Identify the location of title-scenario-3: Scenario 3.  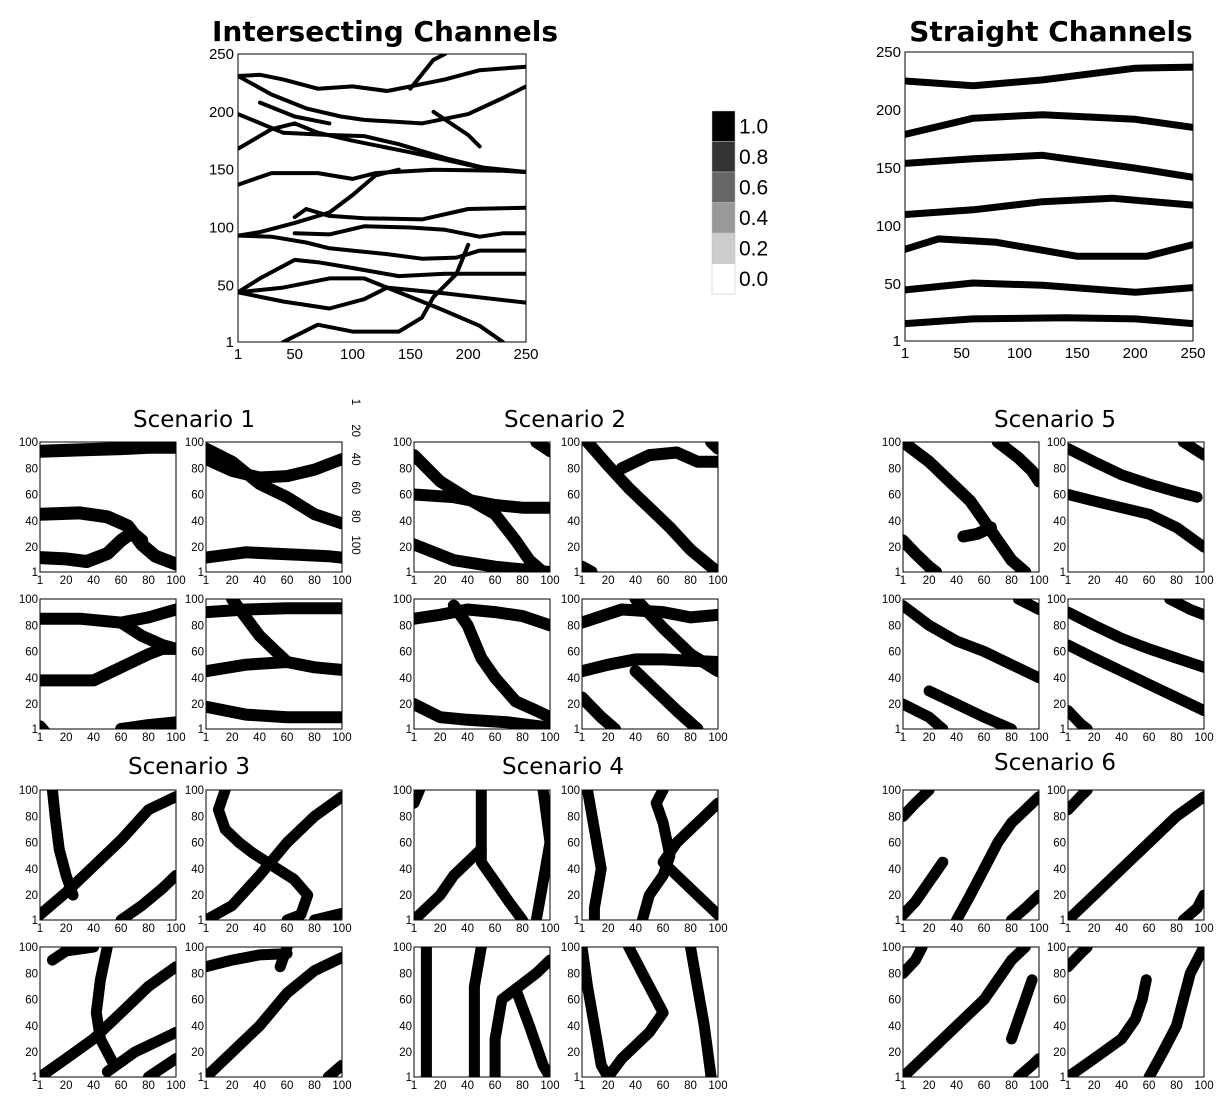
(189, 767).